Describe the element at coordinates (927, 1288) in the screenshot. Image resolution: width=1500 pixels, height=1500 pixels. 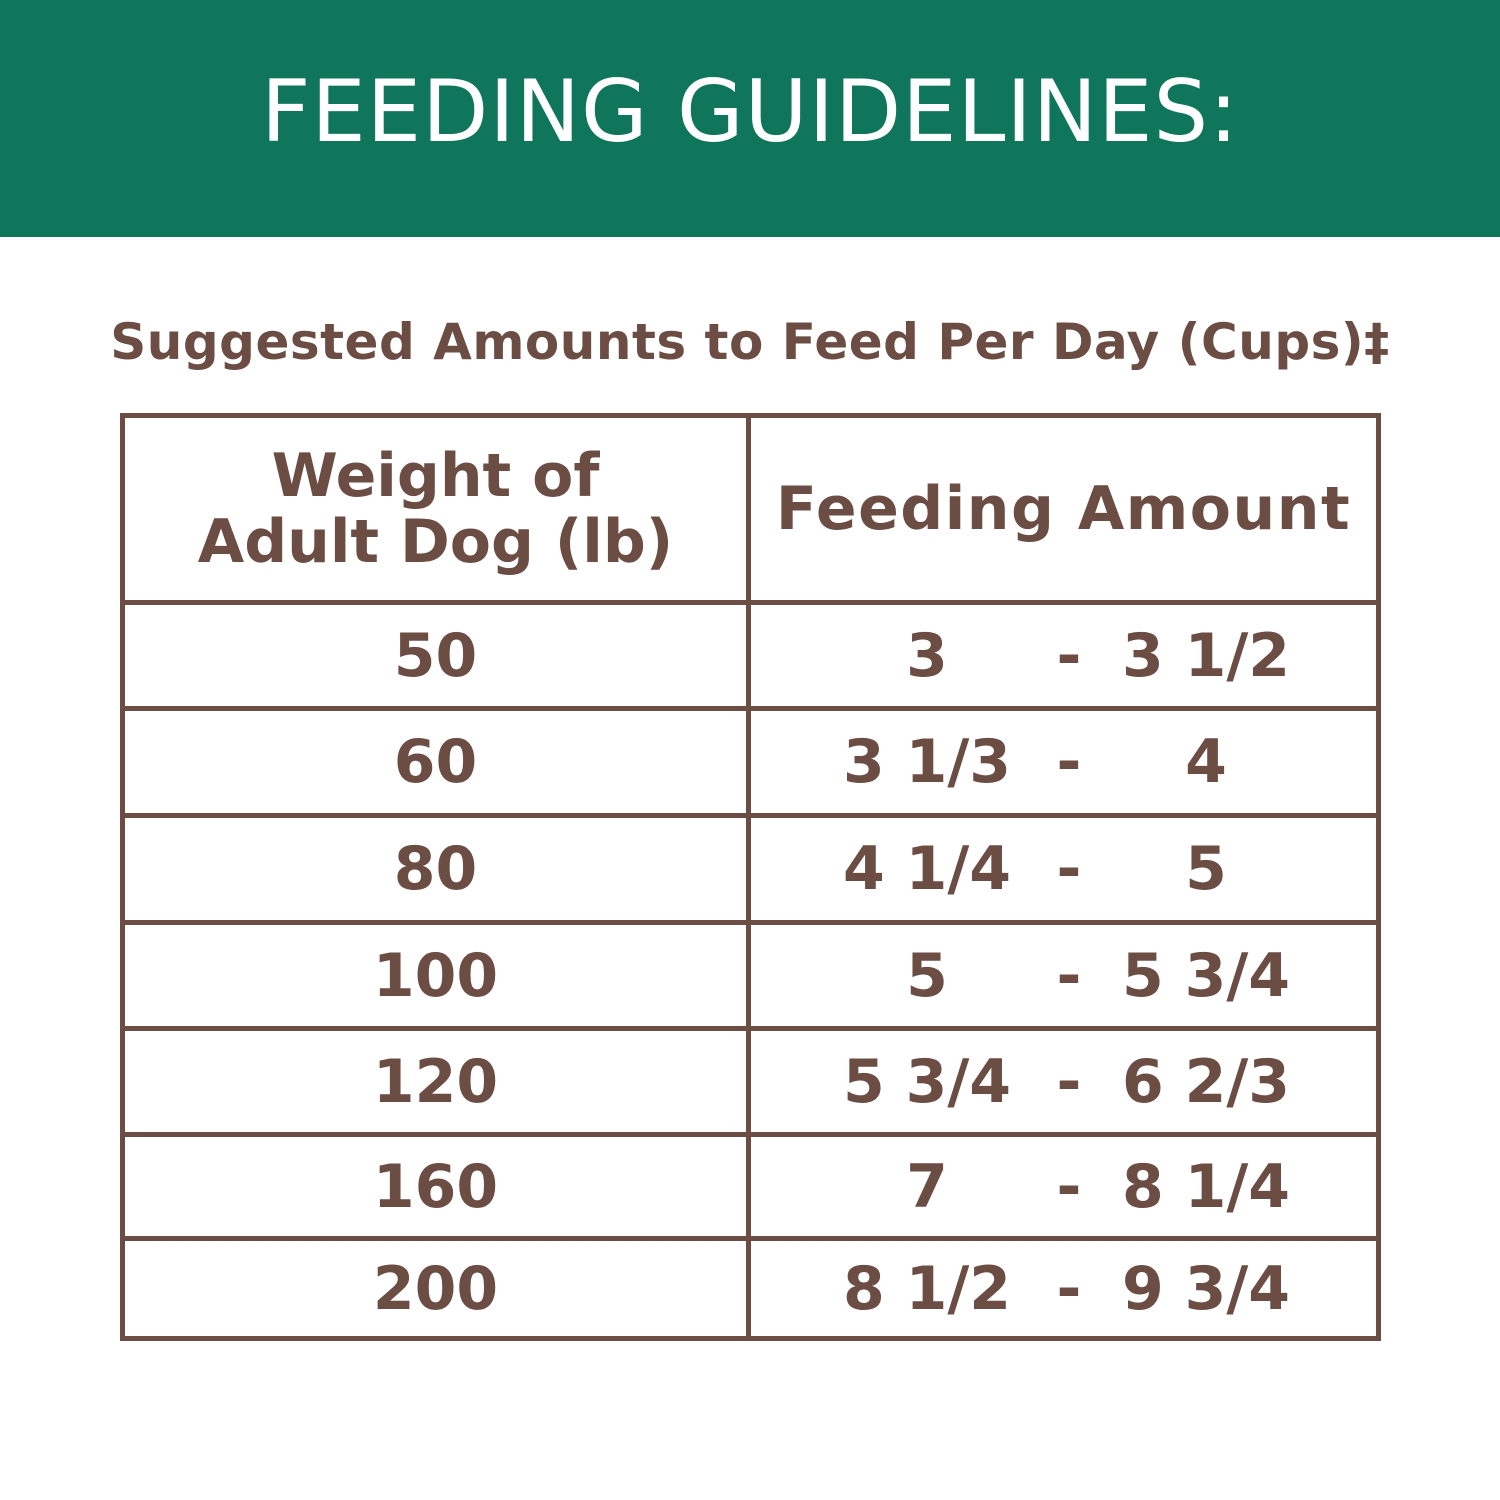
I see `amount-from: 8 1/2` at that location.